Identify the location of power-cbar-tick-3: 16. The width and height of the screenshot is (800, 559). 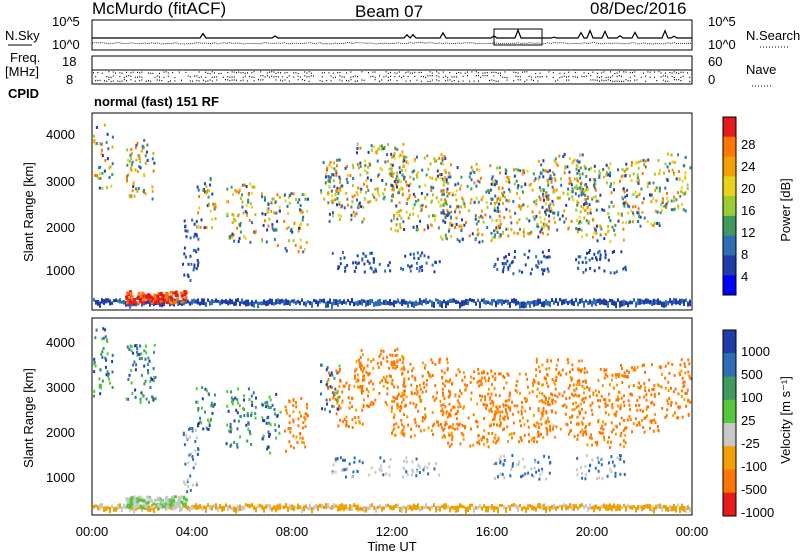
(748, 210).